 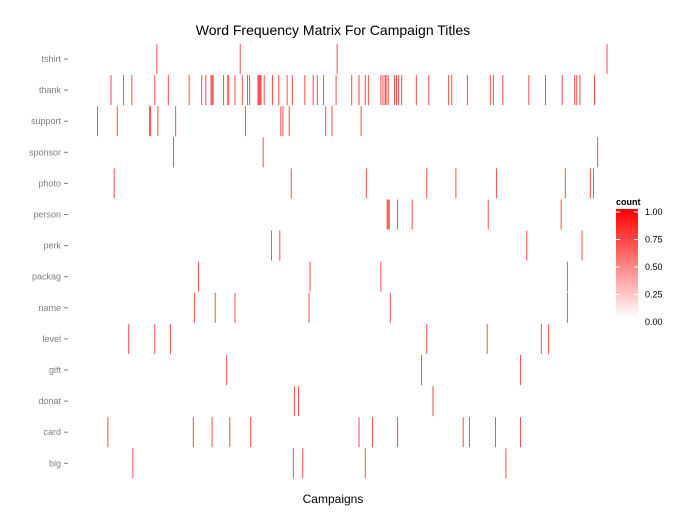 What do you see at coordinates (654, 212) in the screenshot?
I see `legend-tick-label: 1.00` at bounding box center [654, 212].